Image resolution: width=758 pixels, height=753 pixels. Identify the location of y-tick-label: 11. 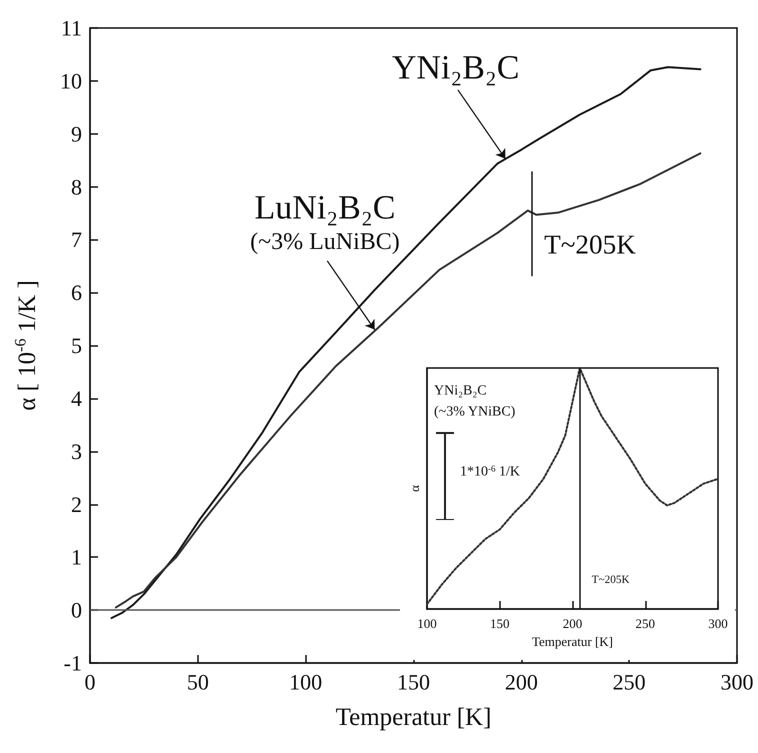
(71, 28).